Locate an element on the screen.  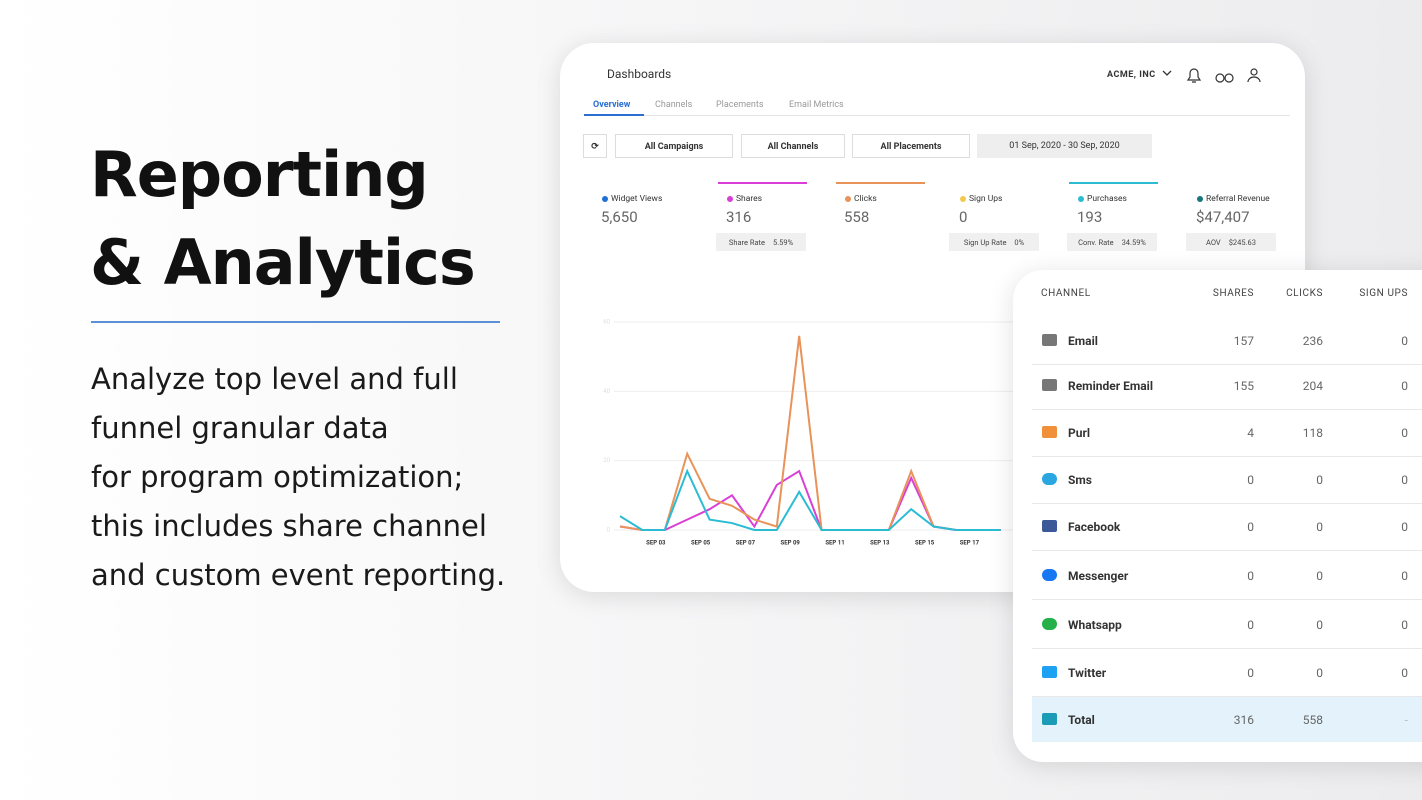
x-tick-label: SEP 11 is located at coordinates (834, 543).